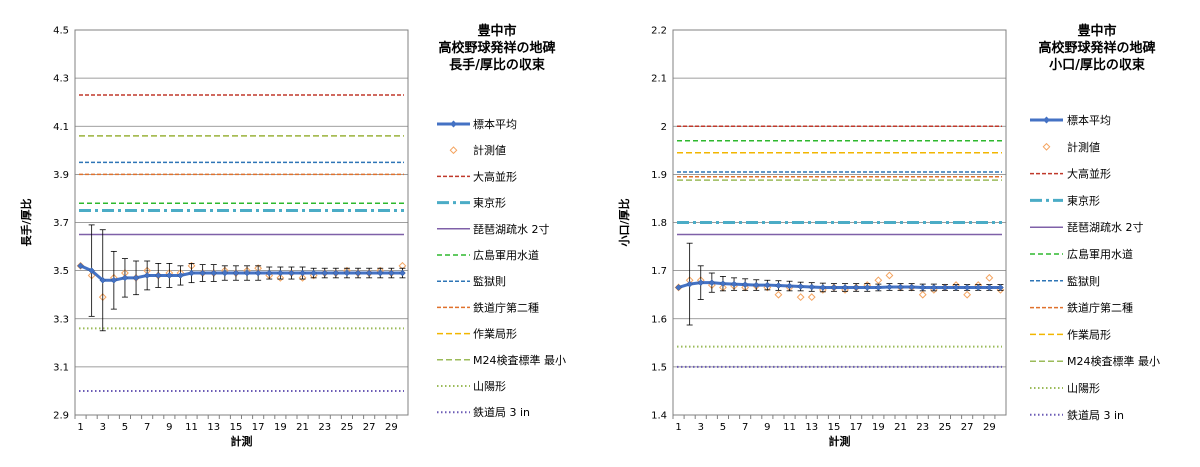  Describe the element at coordinates (1096, 31) in the screenshot. I see `chart-title-line: 豊中市` at that location.